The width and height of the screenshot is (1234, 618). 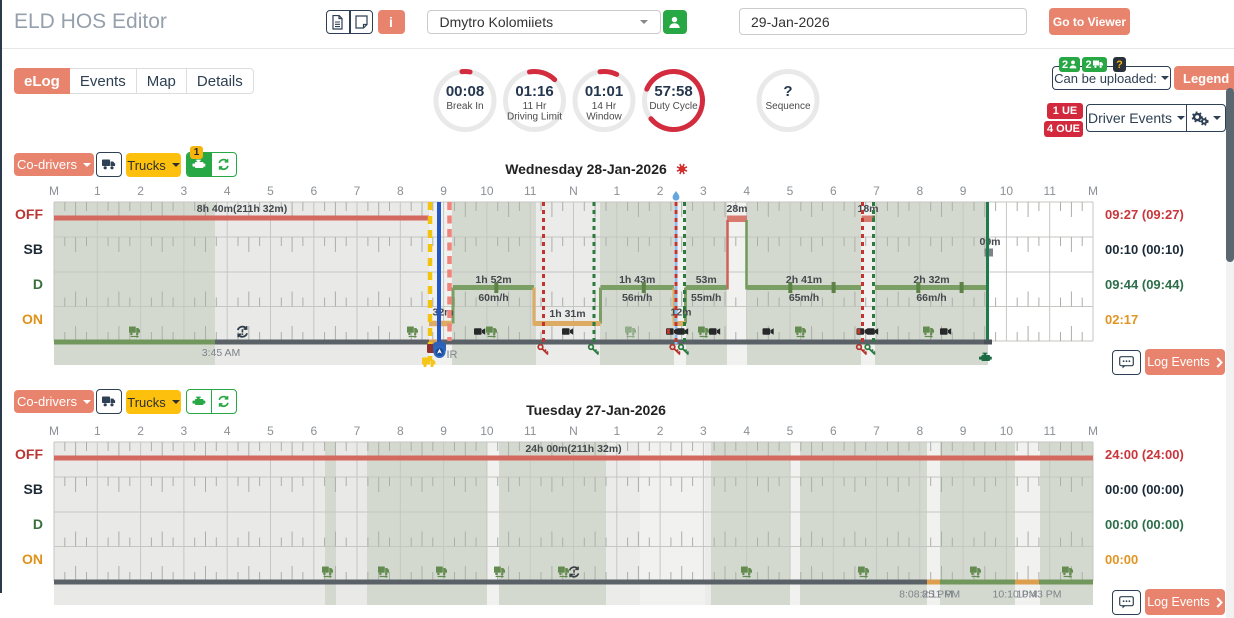 I want to click on svg-text: 01:01, so click(x=604, y=91).